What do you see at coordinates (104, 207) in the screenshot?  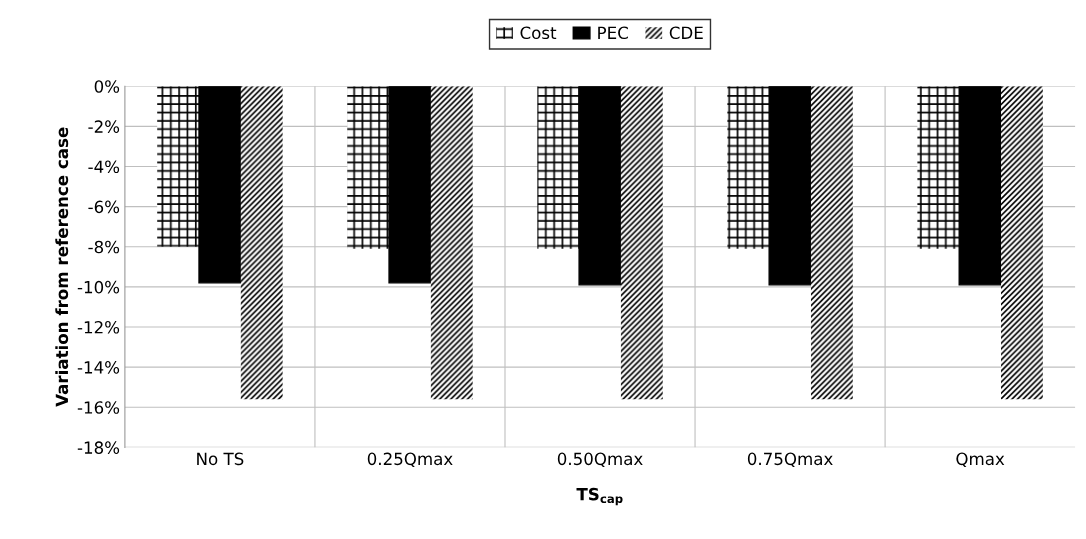 I see `y-tick-label: -6%` at bounding box center [104, 207].